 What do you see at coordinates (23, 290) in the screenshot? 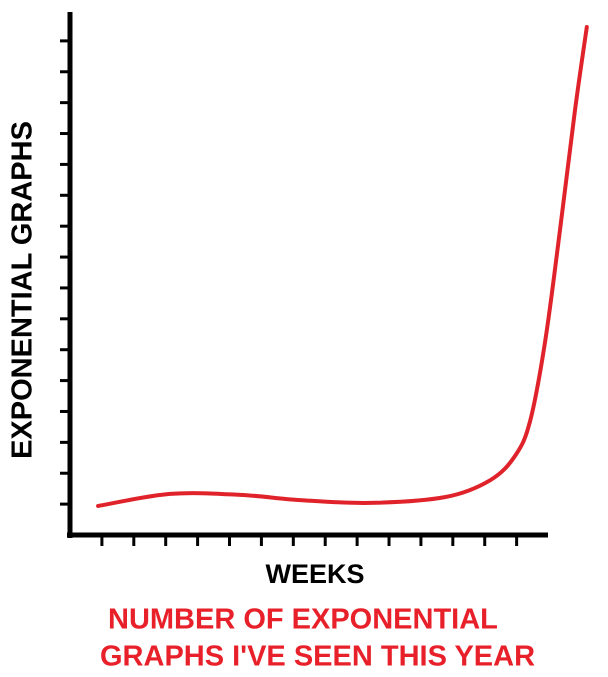
I see `y-axis-label: EXPONENTIAL GRAPHS` at bounding box center [23, 290].